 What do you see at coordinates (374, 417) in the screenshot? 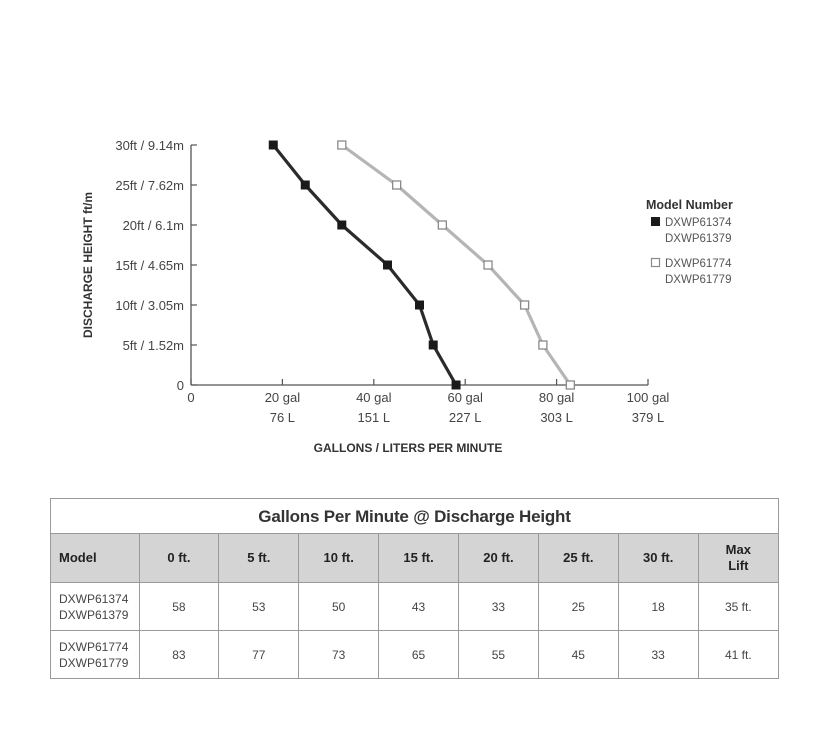
I see `x-tick-label-liters: 151 L` at bounding box center [374, 417].